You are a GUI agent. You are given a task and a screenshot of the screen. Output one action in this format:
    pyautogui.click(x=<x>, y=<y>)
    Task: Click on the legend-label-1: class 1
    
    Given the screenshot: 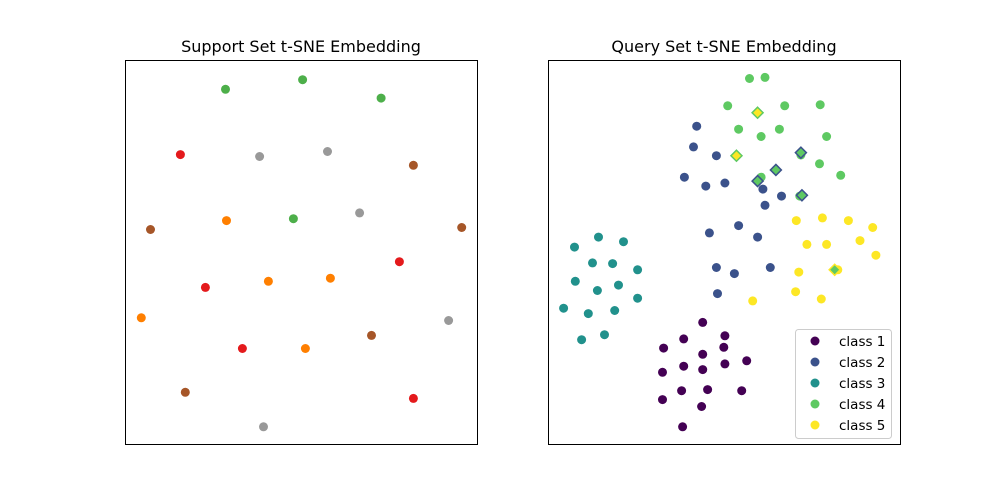 What is the action you would take?
    pyautogui.click(x=862, y=342)
    